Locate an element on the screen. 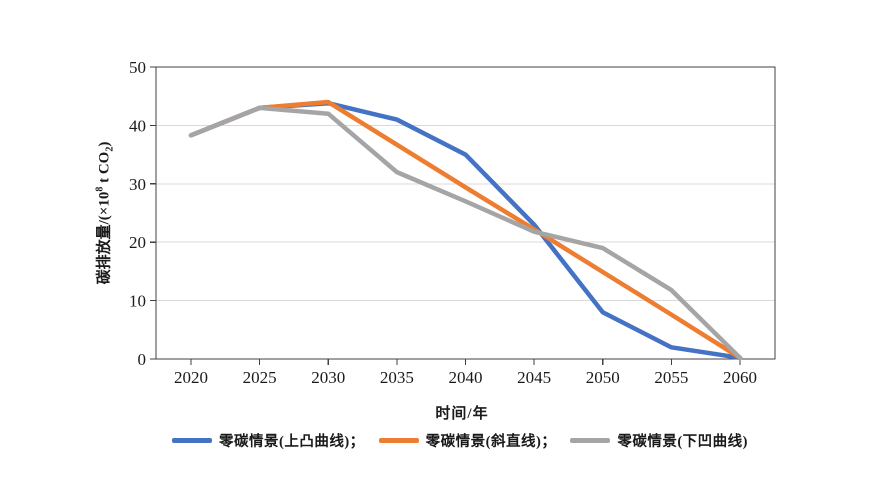  legend-label: 零碳情景(斜直线)； is located at coordinates (491, 442).